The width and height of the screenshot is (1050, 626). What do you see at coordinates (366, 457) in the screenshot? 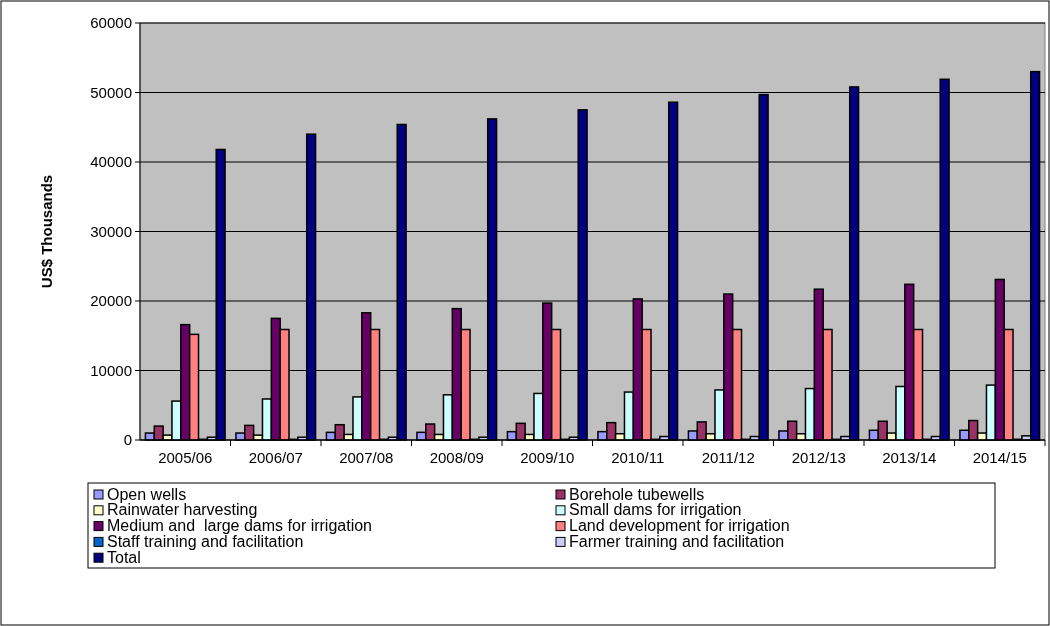
I see `x-tick-label: 2007/08` at bounding box center [366, 457].